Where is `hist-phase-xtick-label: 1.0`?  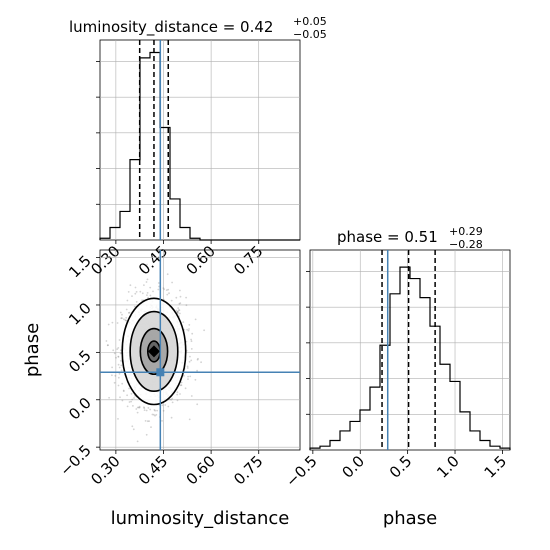
hist-phase-xtick-label: 1.0 is located at coordinates (448, 467).